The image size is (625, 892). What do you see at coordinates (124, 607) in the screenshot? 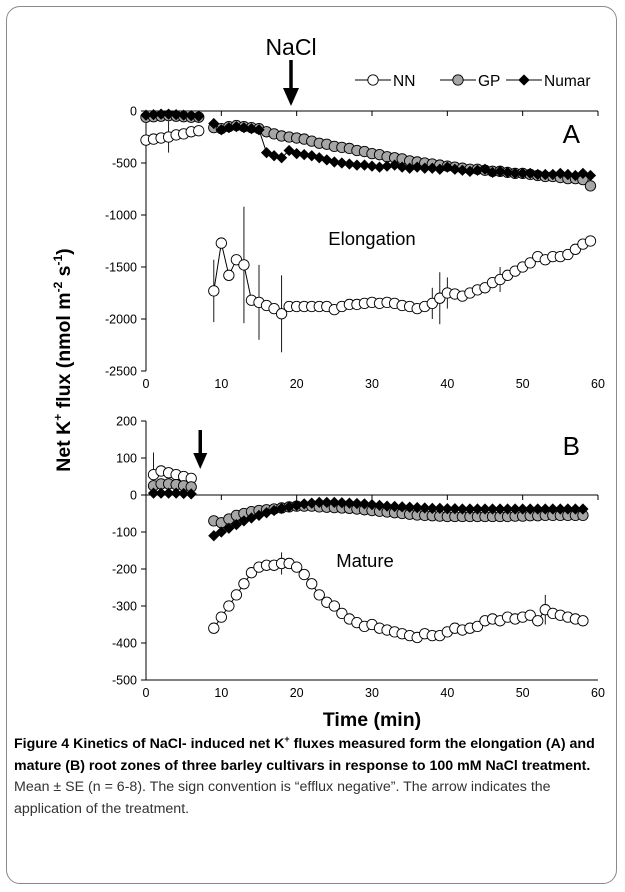
I see `y-tick-label-1-5: -300` at bounding box center [124, 607].